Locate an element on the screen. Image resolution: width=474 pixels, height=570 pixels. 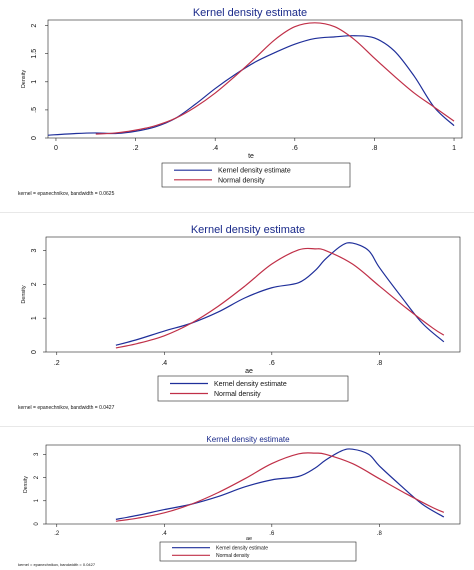
x-tick-label: 1 is located at coordinates (454, 148).